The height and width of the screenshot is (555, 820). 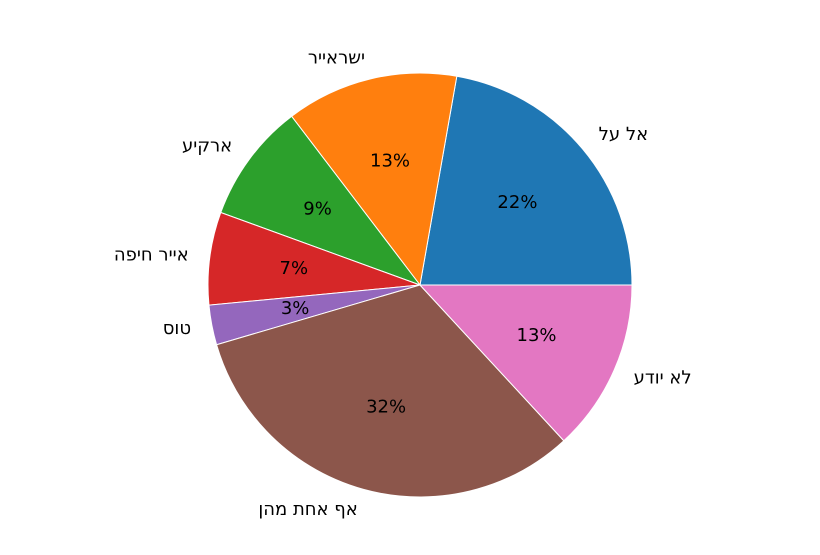 What do you see at coordinates (663, 377) in the screenshot?
I see `slice-label: לא יודע` at bounding box center [663, 377].